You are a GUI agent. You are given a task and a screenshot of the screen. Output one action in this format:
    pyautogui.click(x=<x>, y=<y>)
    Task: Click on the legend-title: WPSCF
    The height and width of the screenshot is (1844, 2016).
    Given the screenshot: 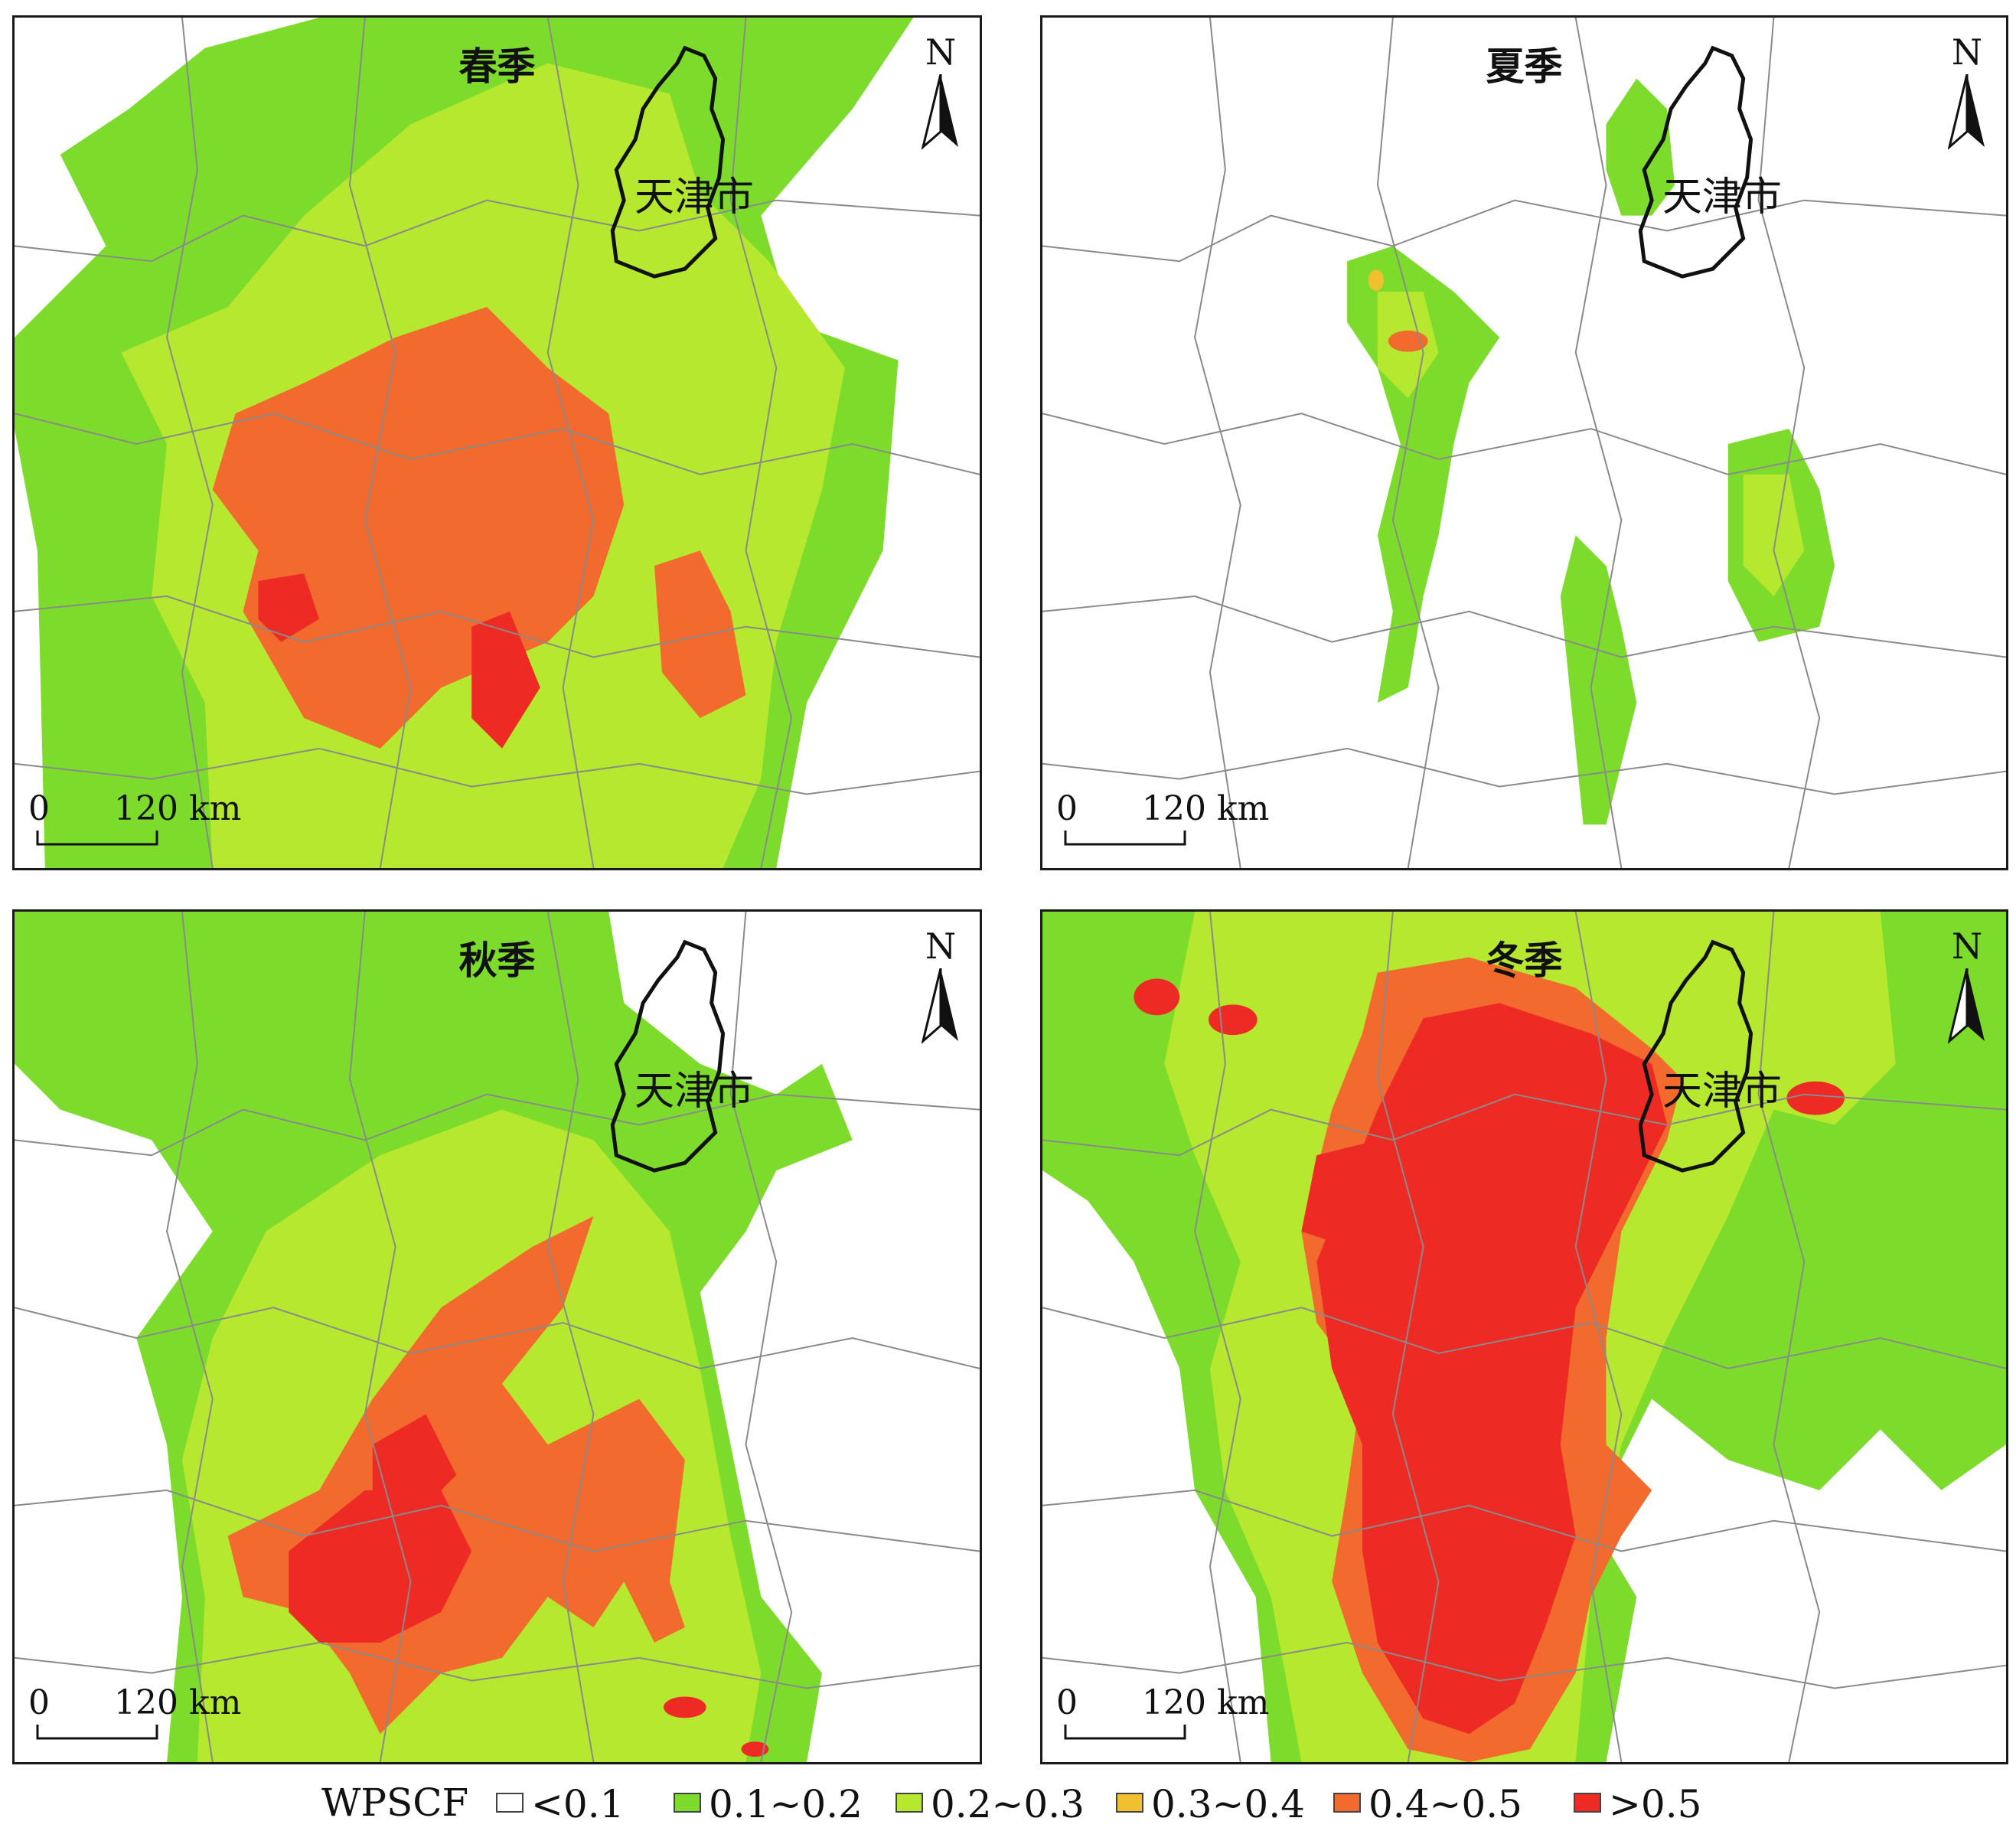 What is the action you would take?
    pyautogui.click(x=395, y=1802)
    